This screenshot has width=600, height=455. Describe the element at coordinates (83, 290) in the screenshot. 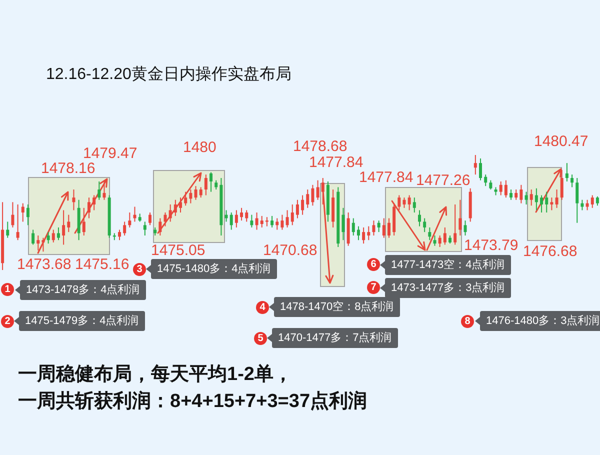

I see `text: 1473-1478多：4点利润` at that location.